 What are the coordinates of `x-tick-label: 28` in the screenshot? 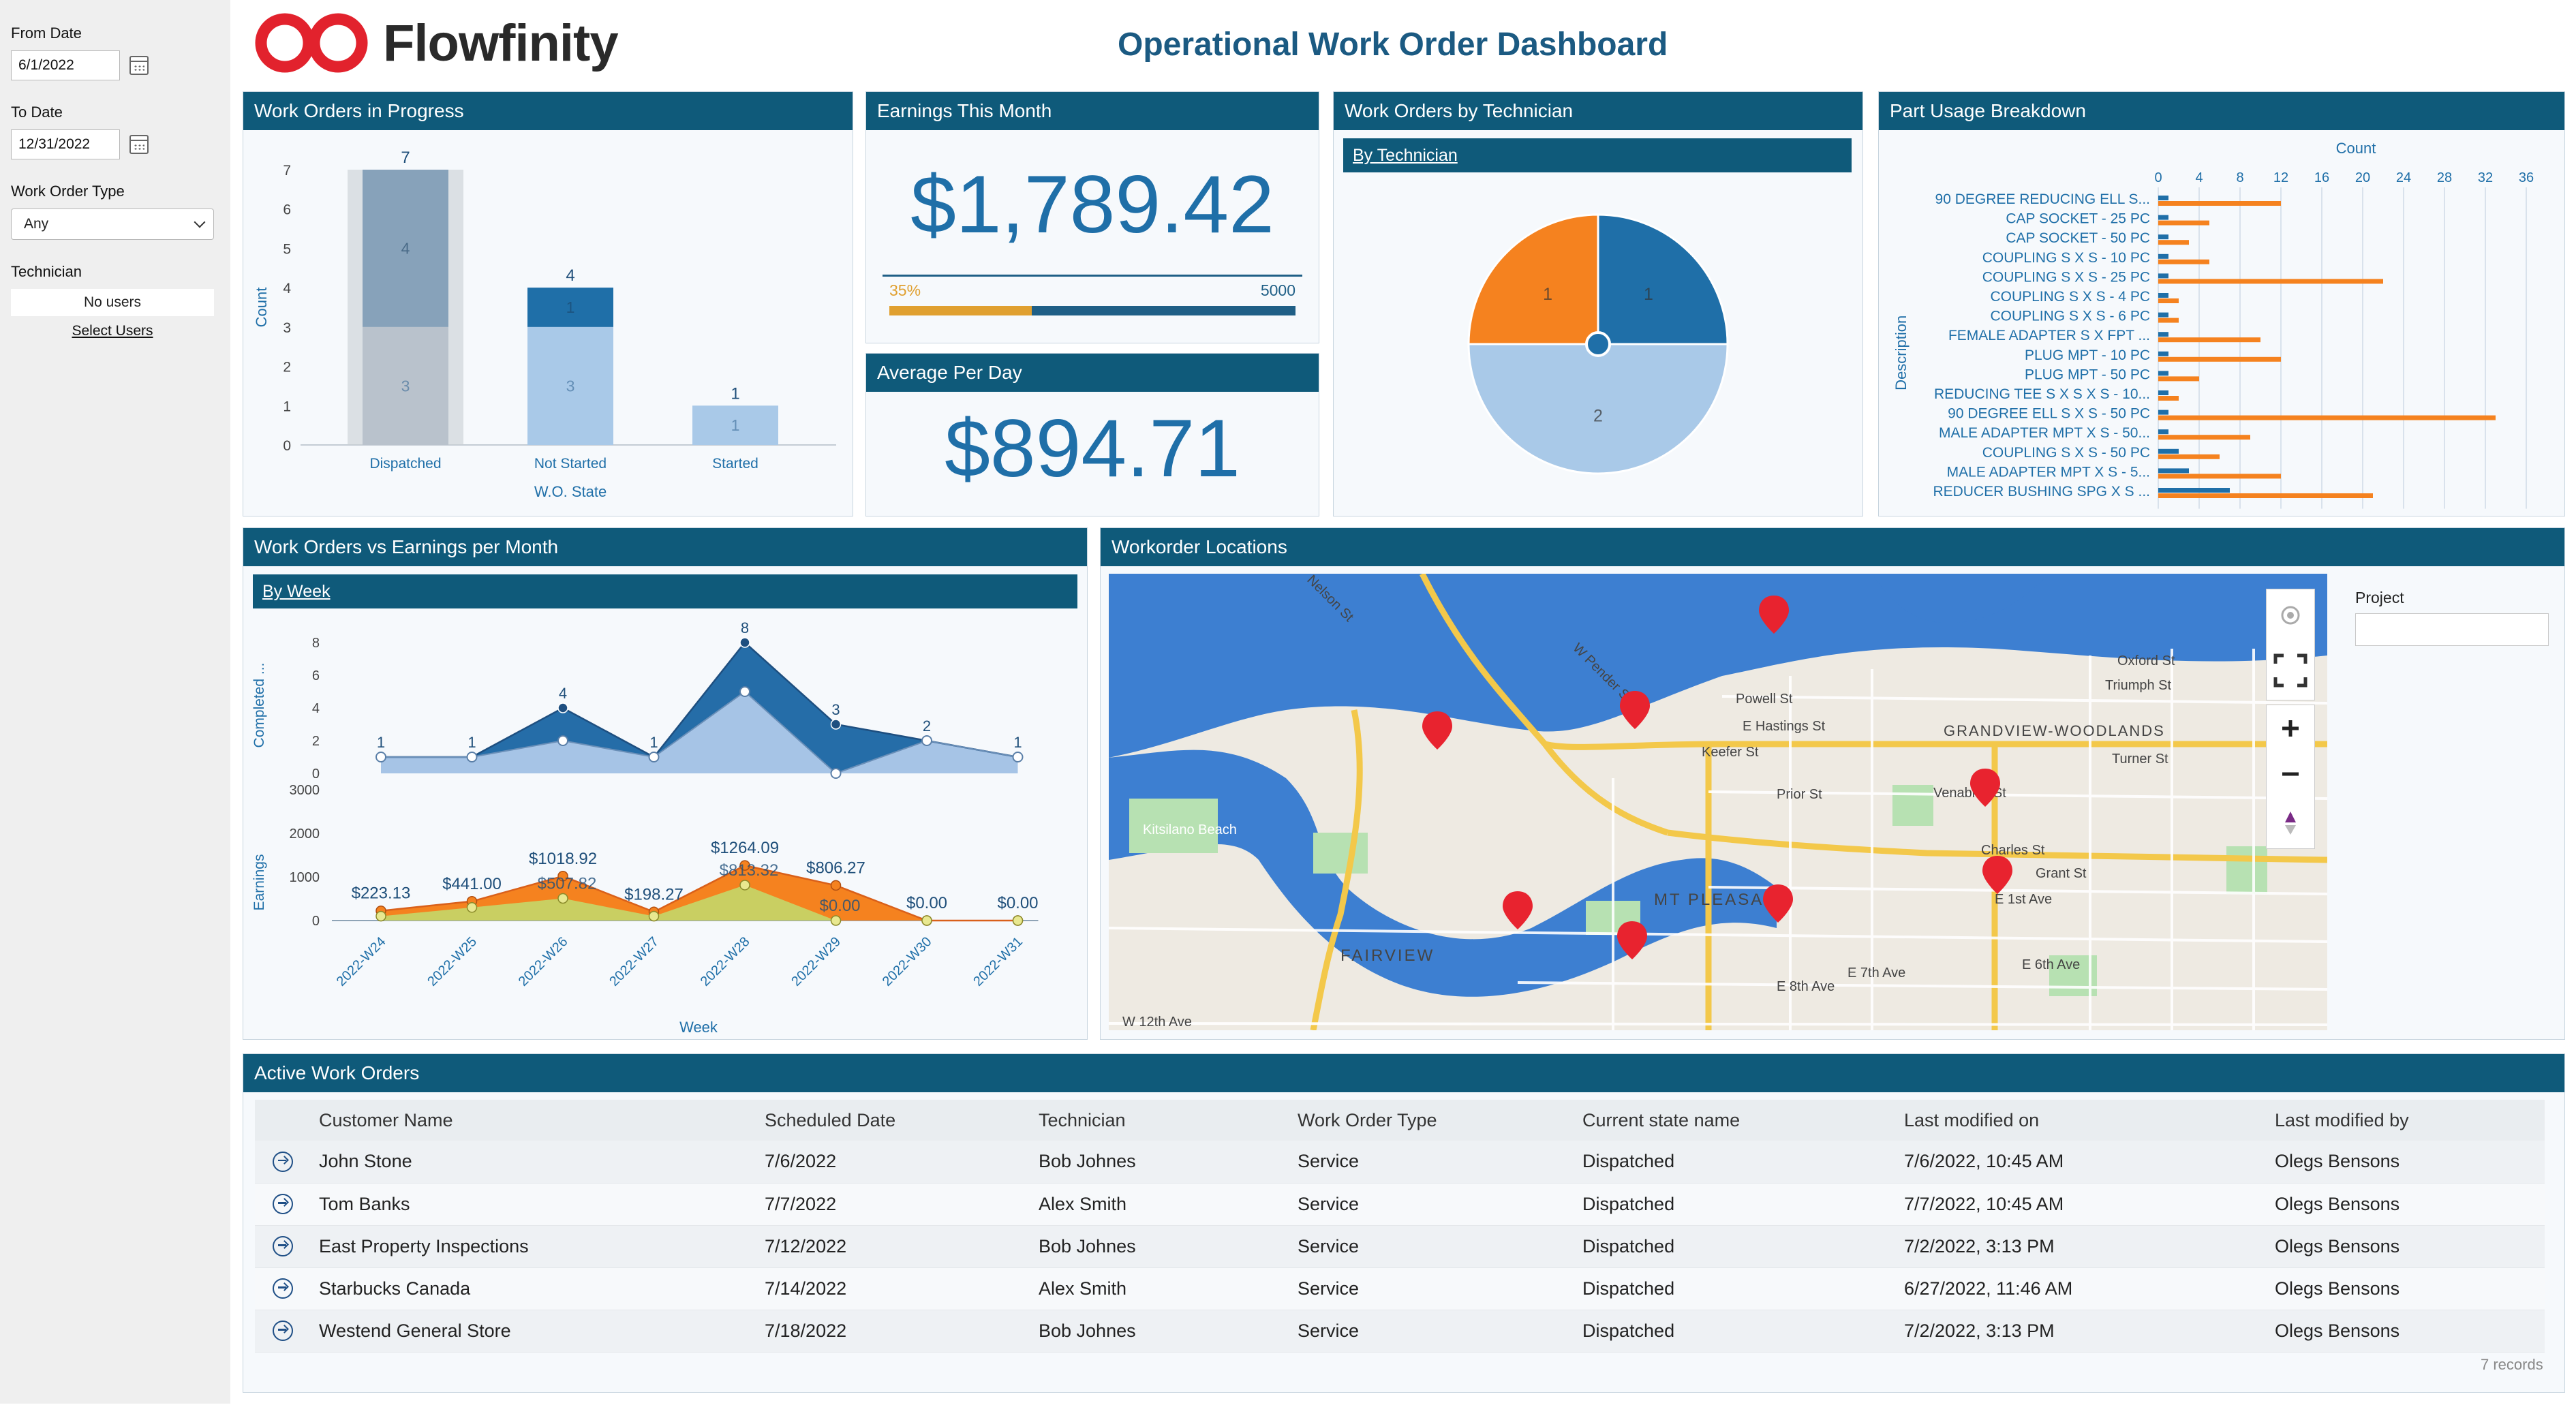 It's located at (2444, 177).